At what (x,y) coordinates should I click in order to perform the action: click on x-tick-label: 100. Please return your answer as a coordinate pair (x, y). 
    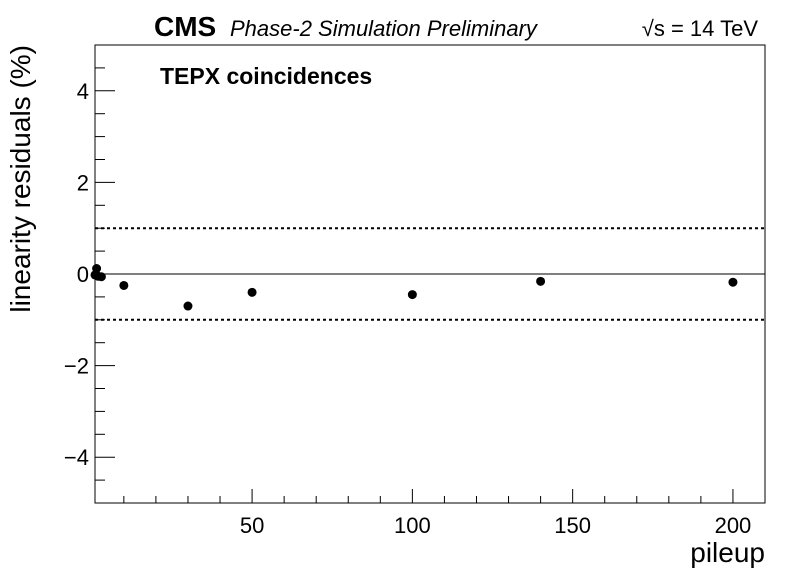
    Looking at the image, I should click on (412, 525).